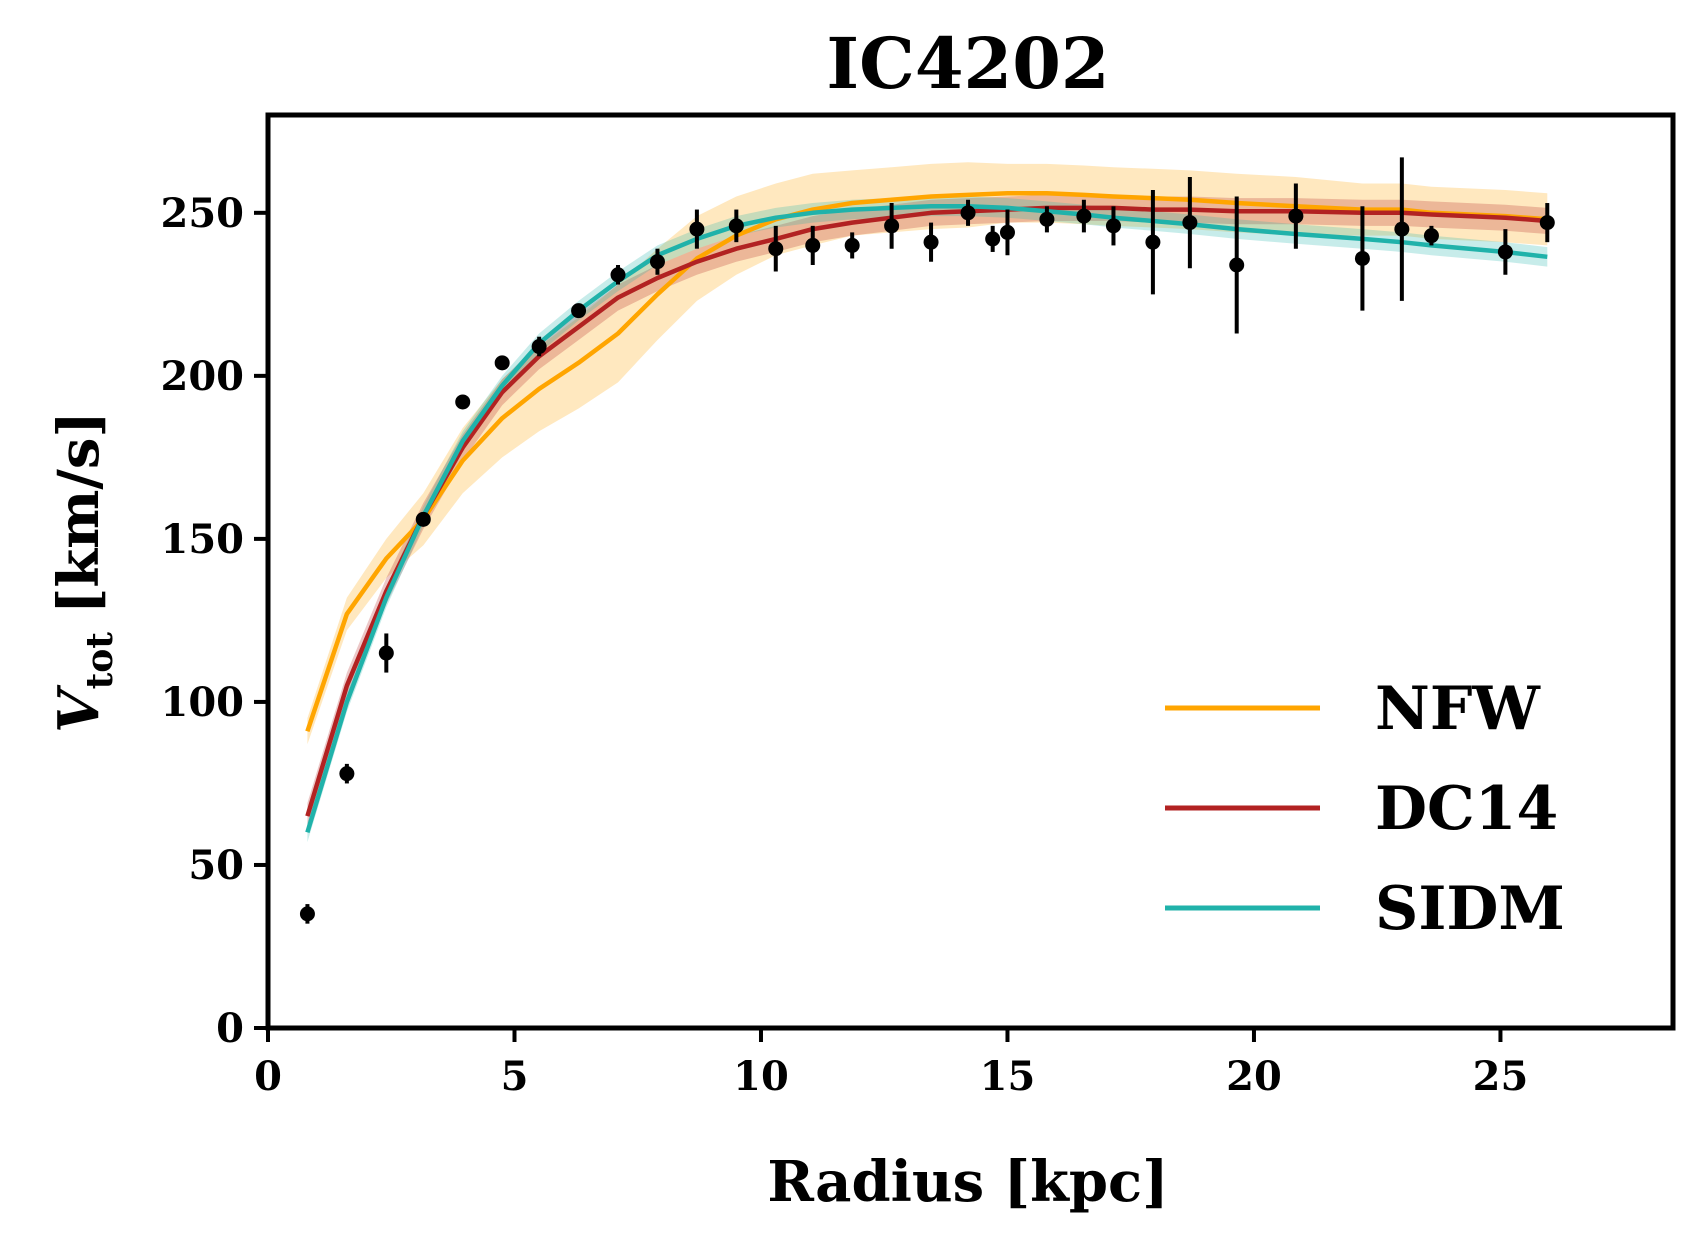 The image size is (1692, 1244). I want to click on y-axis-label-symbol: V, so click(79, 708).